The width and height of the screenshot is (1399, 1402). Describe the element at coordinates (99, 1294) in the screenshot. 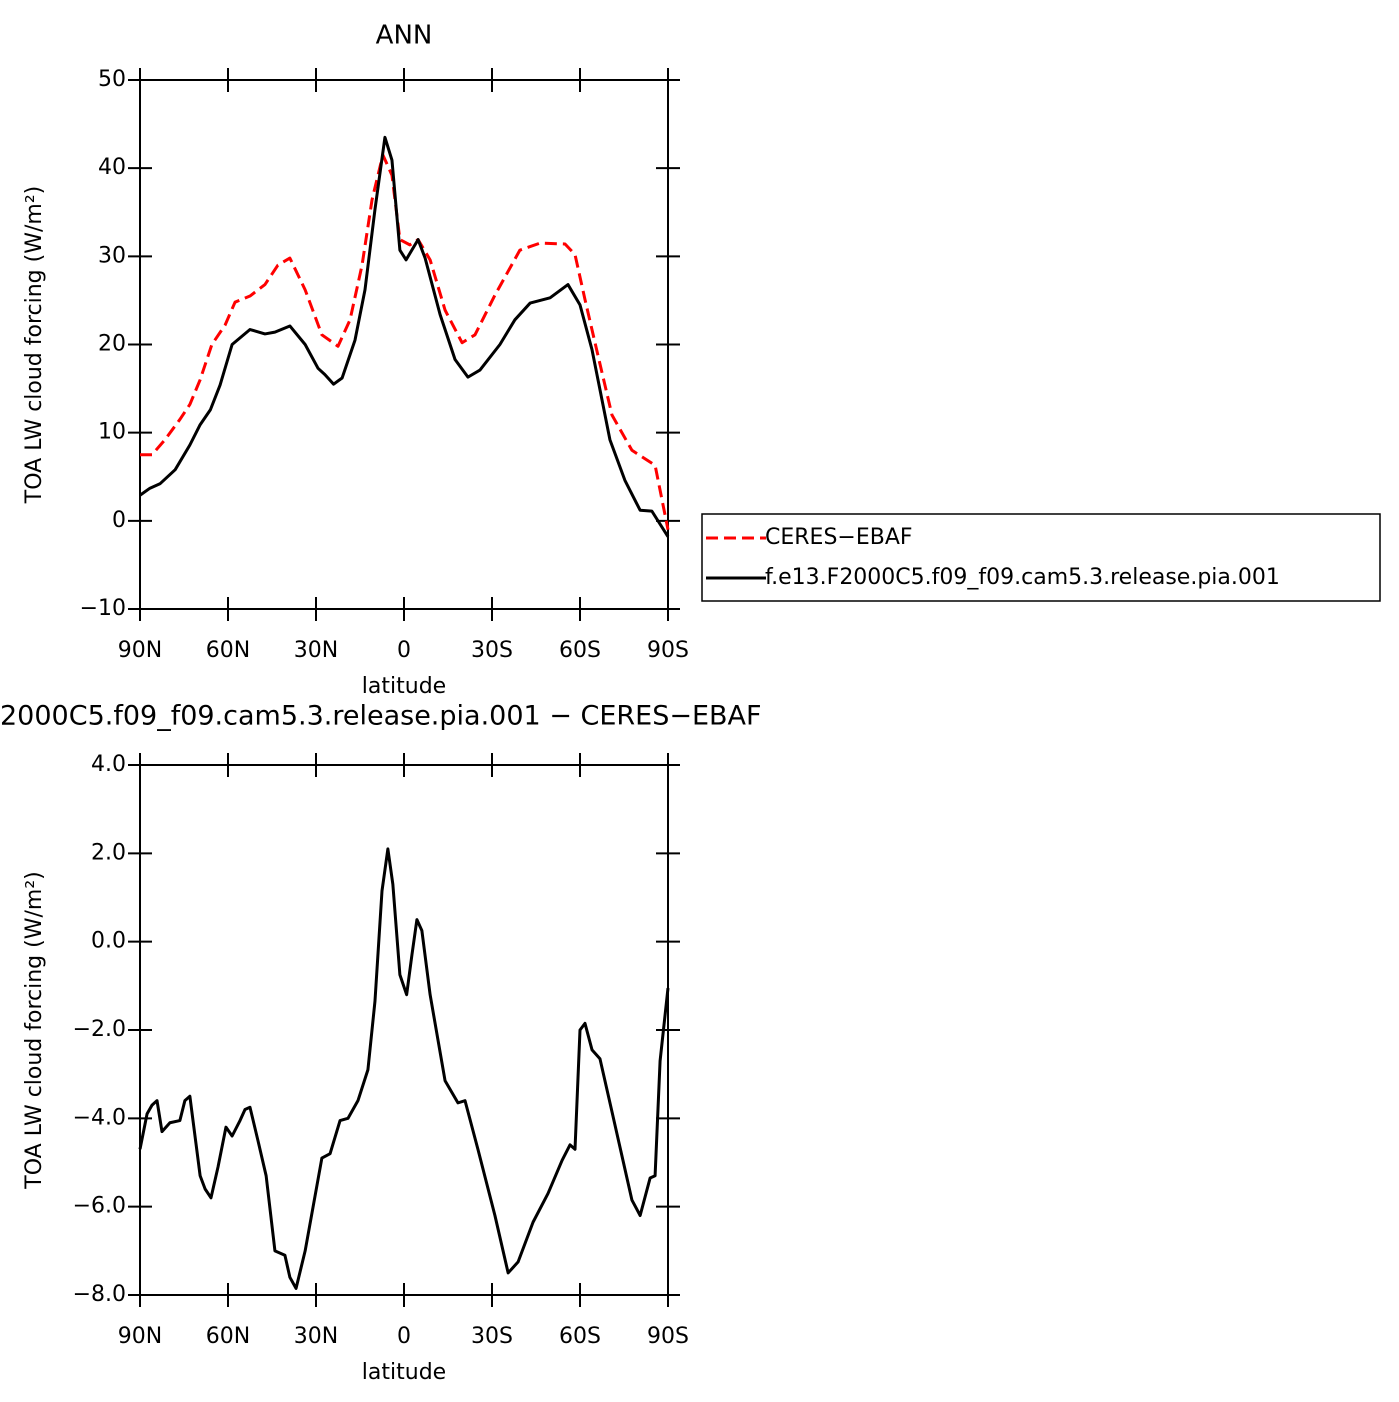

I see `y-tick-label: −8.0` at that location.